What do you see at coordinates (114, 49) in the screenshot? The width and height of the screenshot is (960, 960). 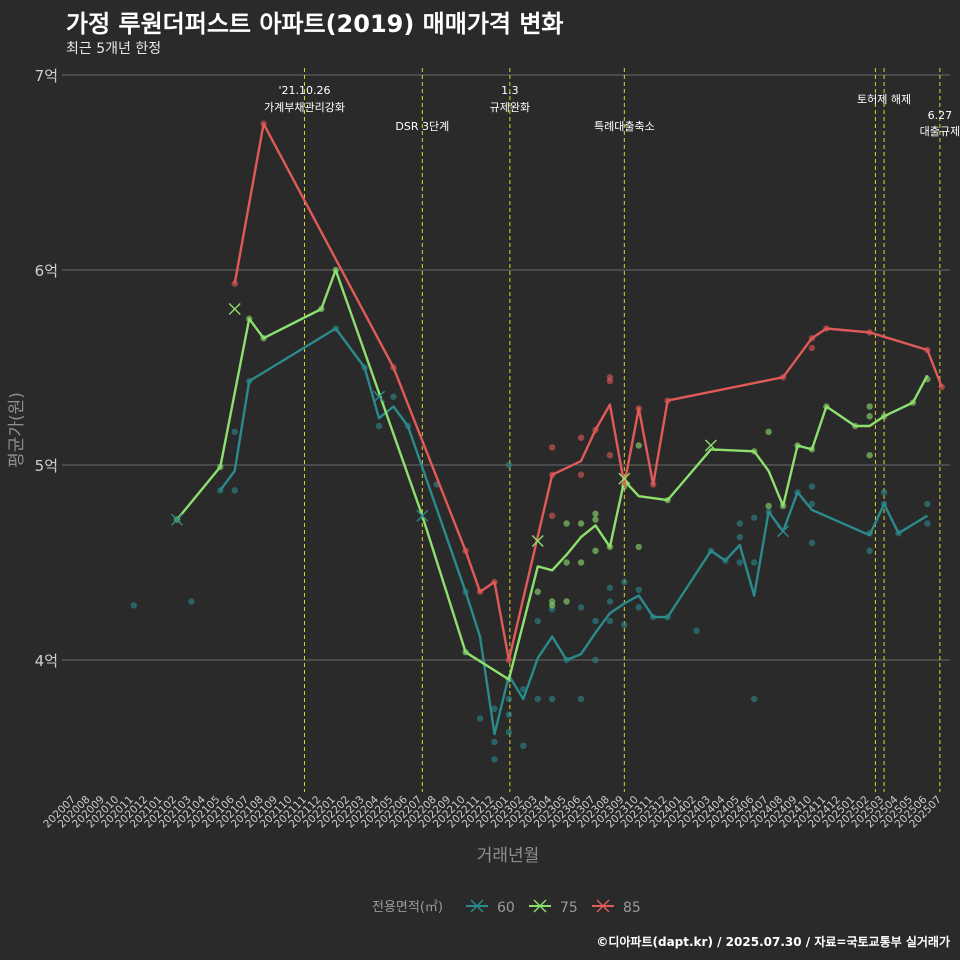 I see `chart-subtitle: 최근 5개년 한정` at bounding box center [114, 49].